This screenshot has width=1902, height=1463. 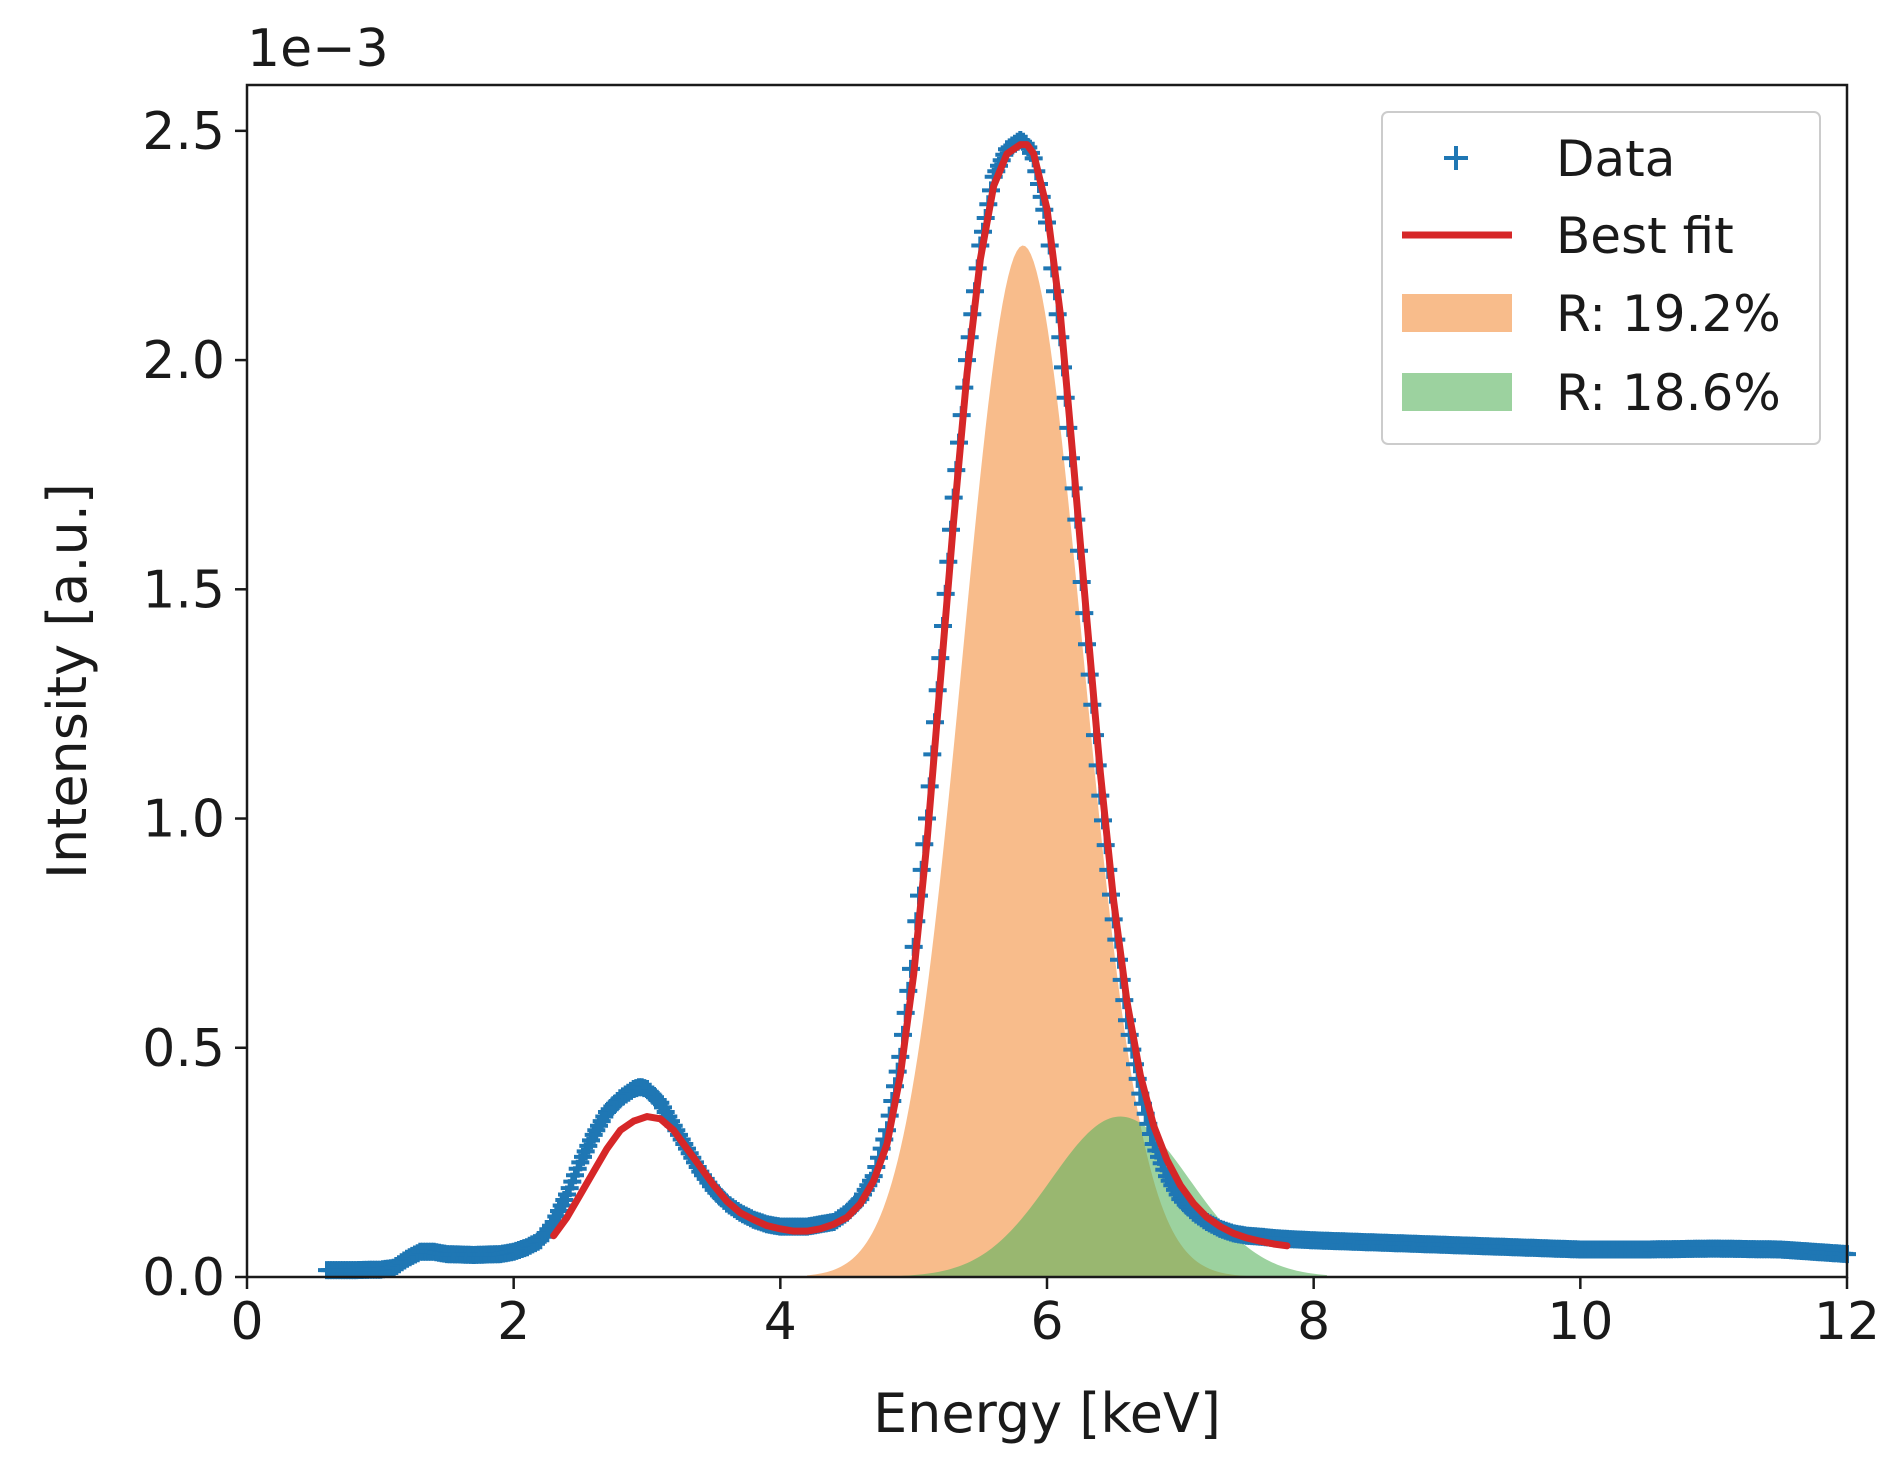 What do you see at coordinates (183, 820) in the screenshot?
I see `y-tick-label: 1.0` at bounding box center [183, 820].